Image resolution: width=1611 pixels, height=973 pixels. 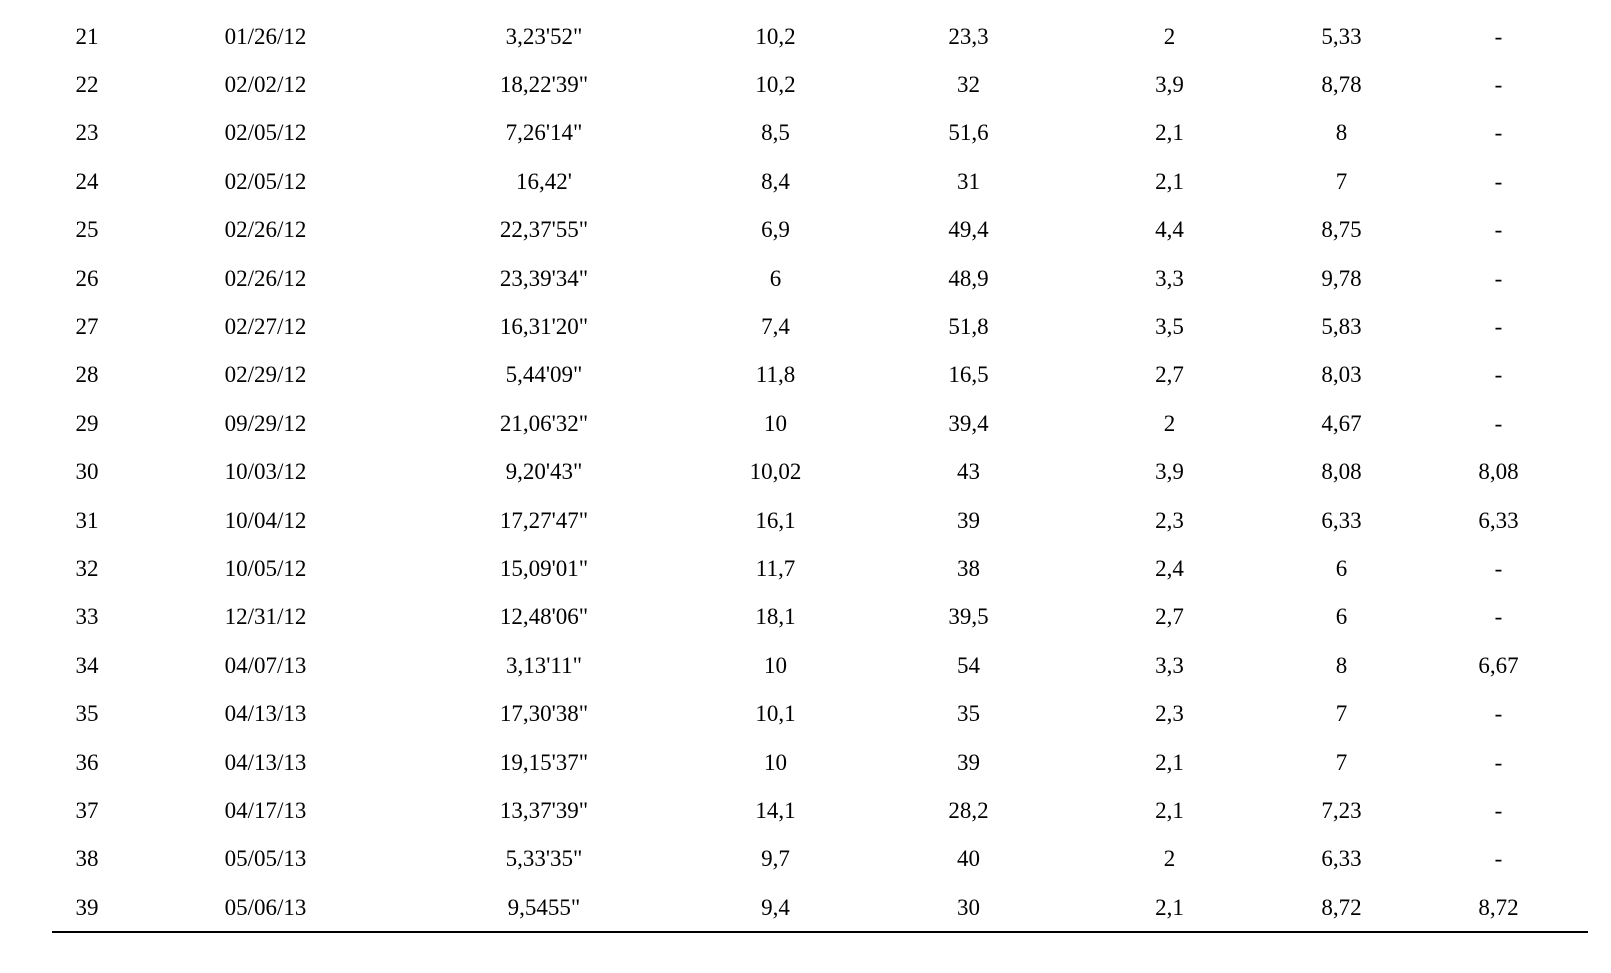 I want to click on time-cell: 22,37'55", so click(x=544, y=230).